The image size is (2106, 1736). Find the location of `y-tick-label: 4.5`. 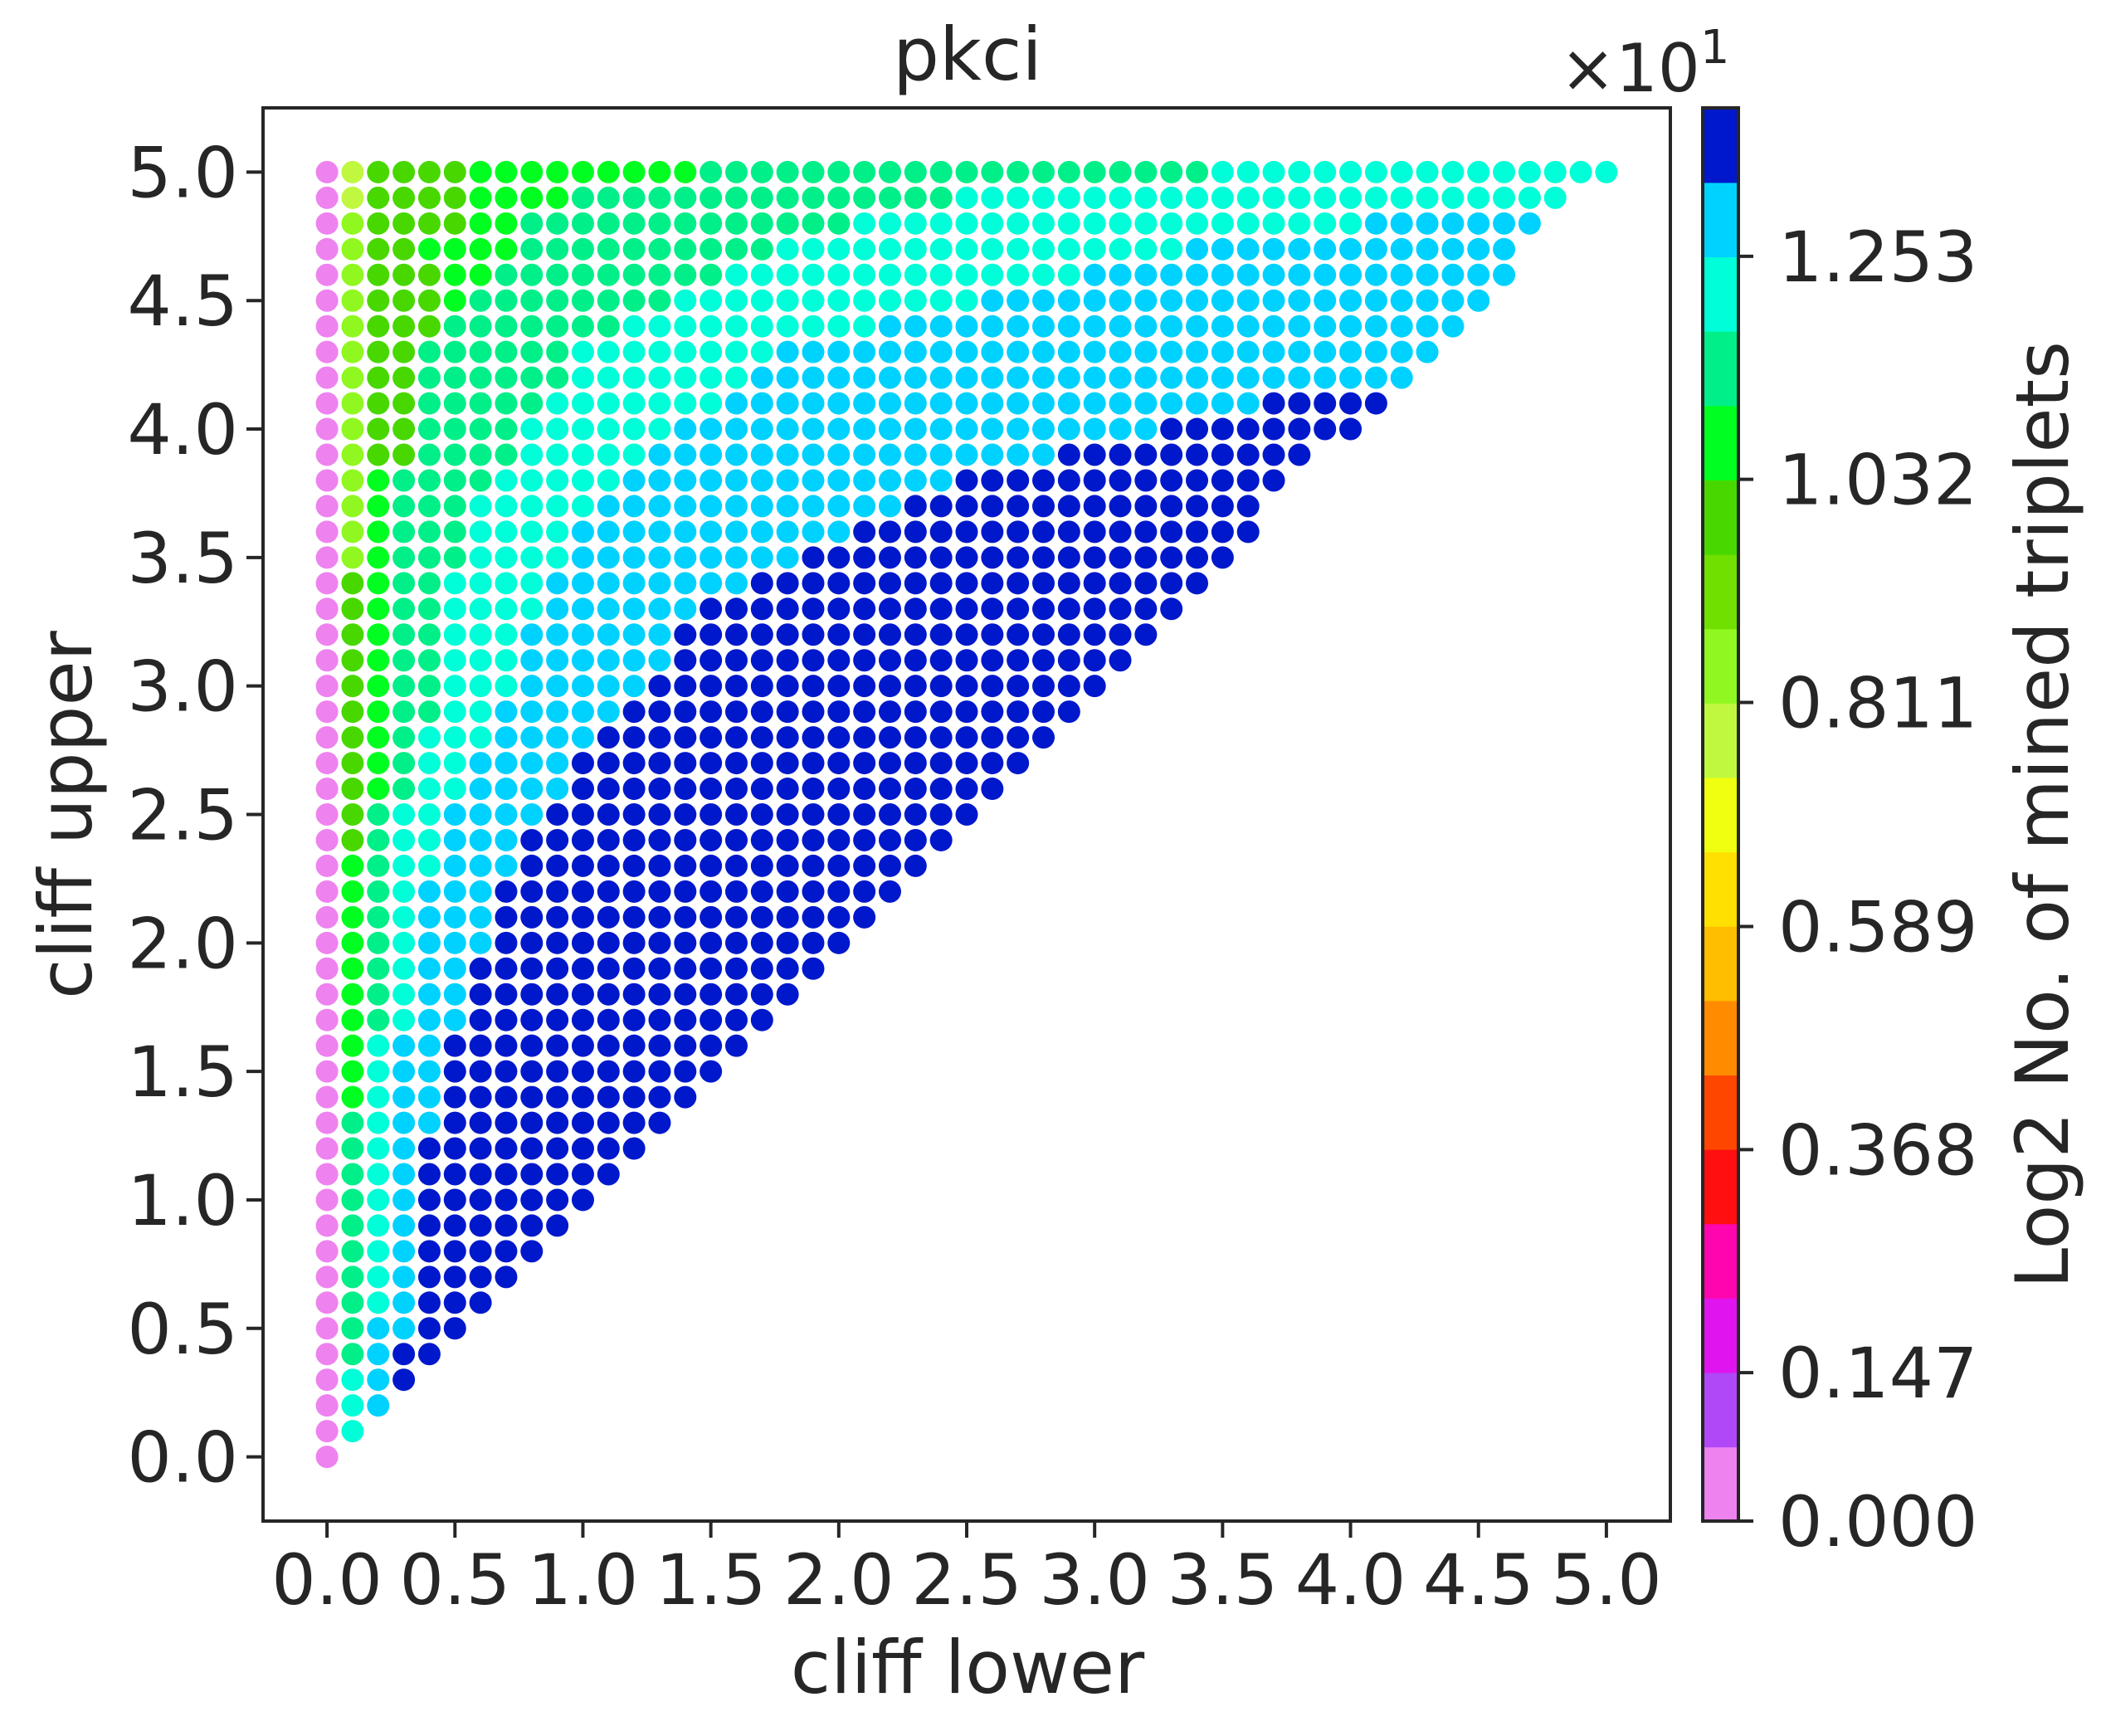

y-tick-label: 4.5 is located at coordinates (182, 301).